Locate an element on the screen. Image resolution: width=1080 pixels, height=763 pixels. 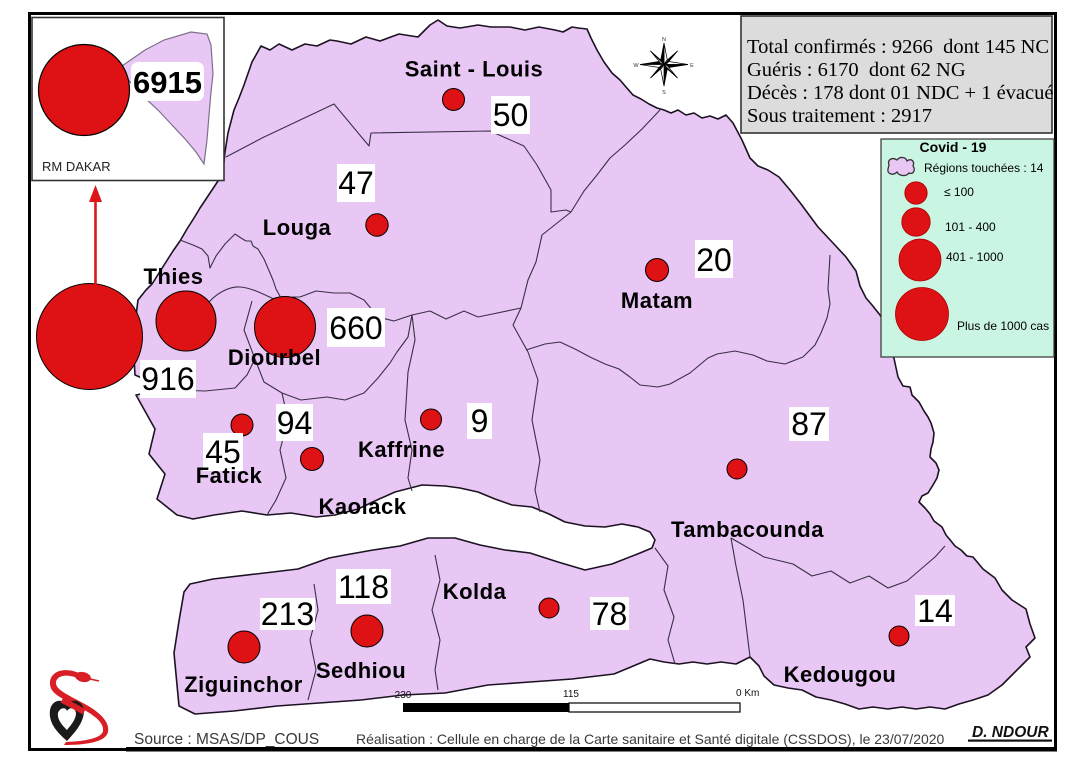
svg-text: Louga is located at coordinates (297, 227).